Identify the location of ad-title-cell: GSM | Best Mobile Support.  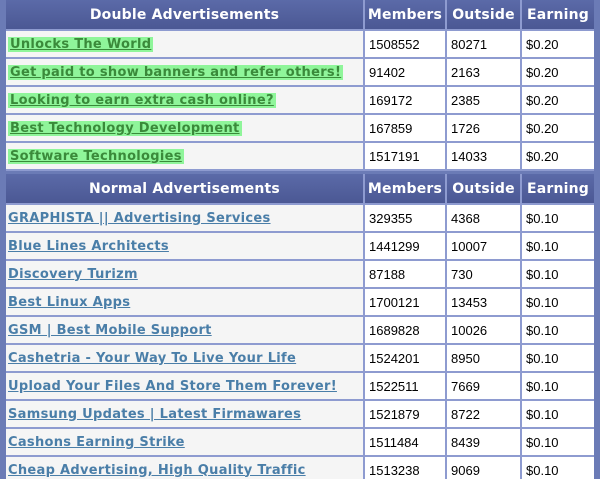
(185, 331).